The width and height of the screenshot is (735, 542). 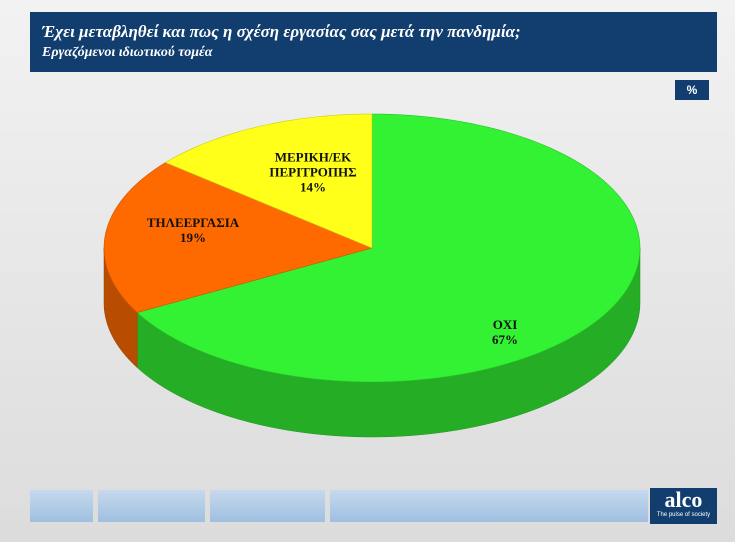 I want to click on logo-name: alco, so click(x=683, y=499).